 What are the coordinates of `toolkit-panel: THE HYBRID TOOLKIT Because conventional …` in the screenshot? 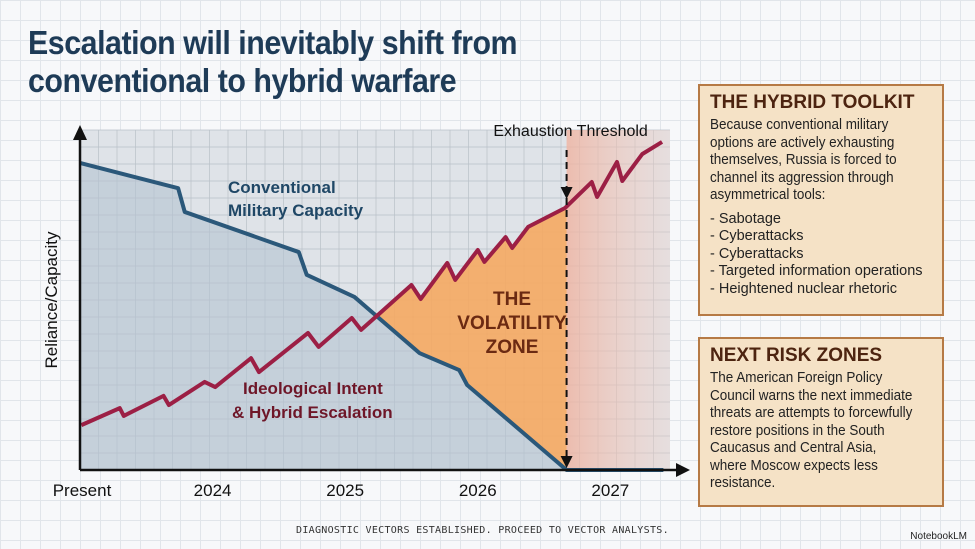 It's located at (821, 200).